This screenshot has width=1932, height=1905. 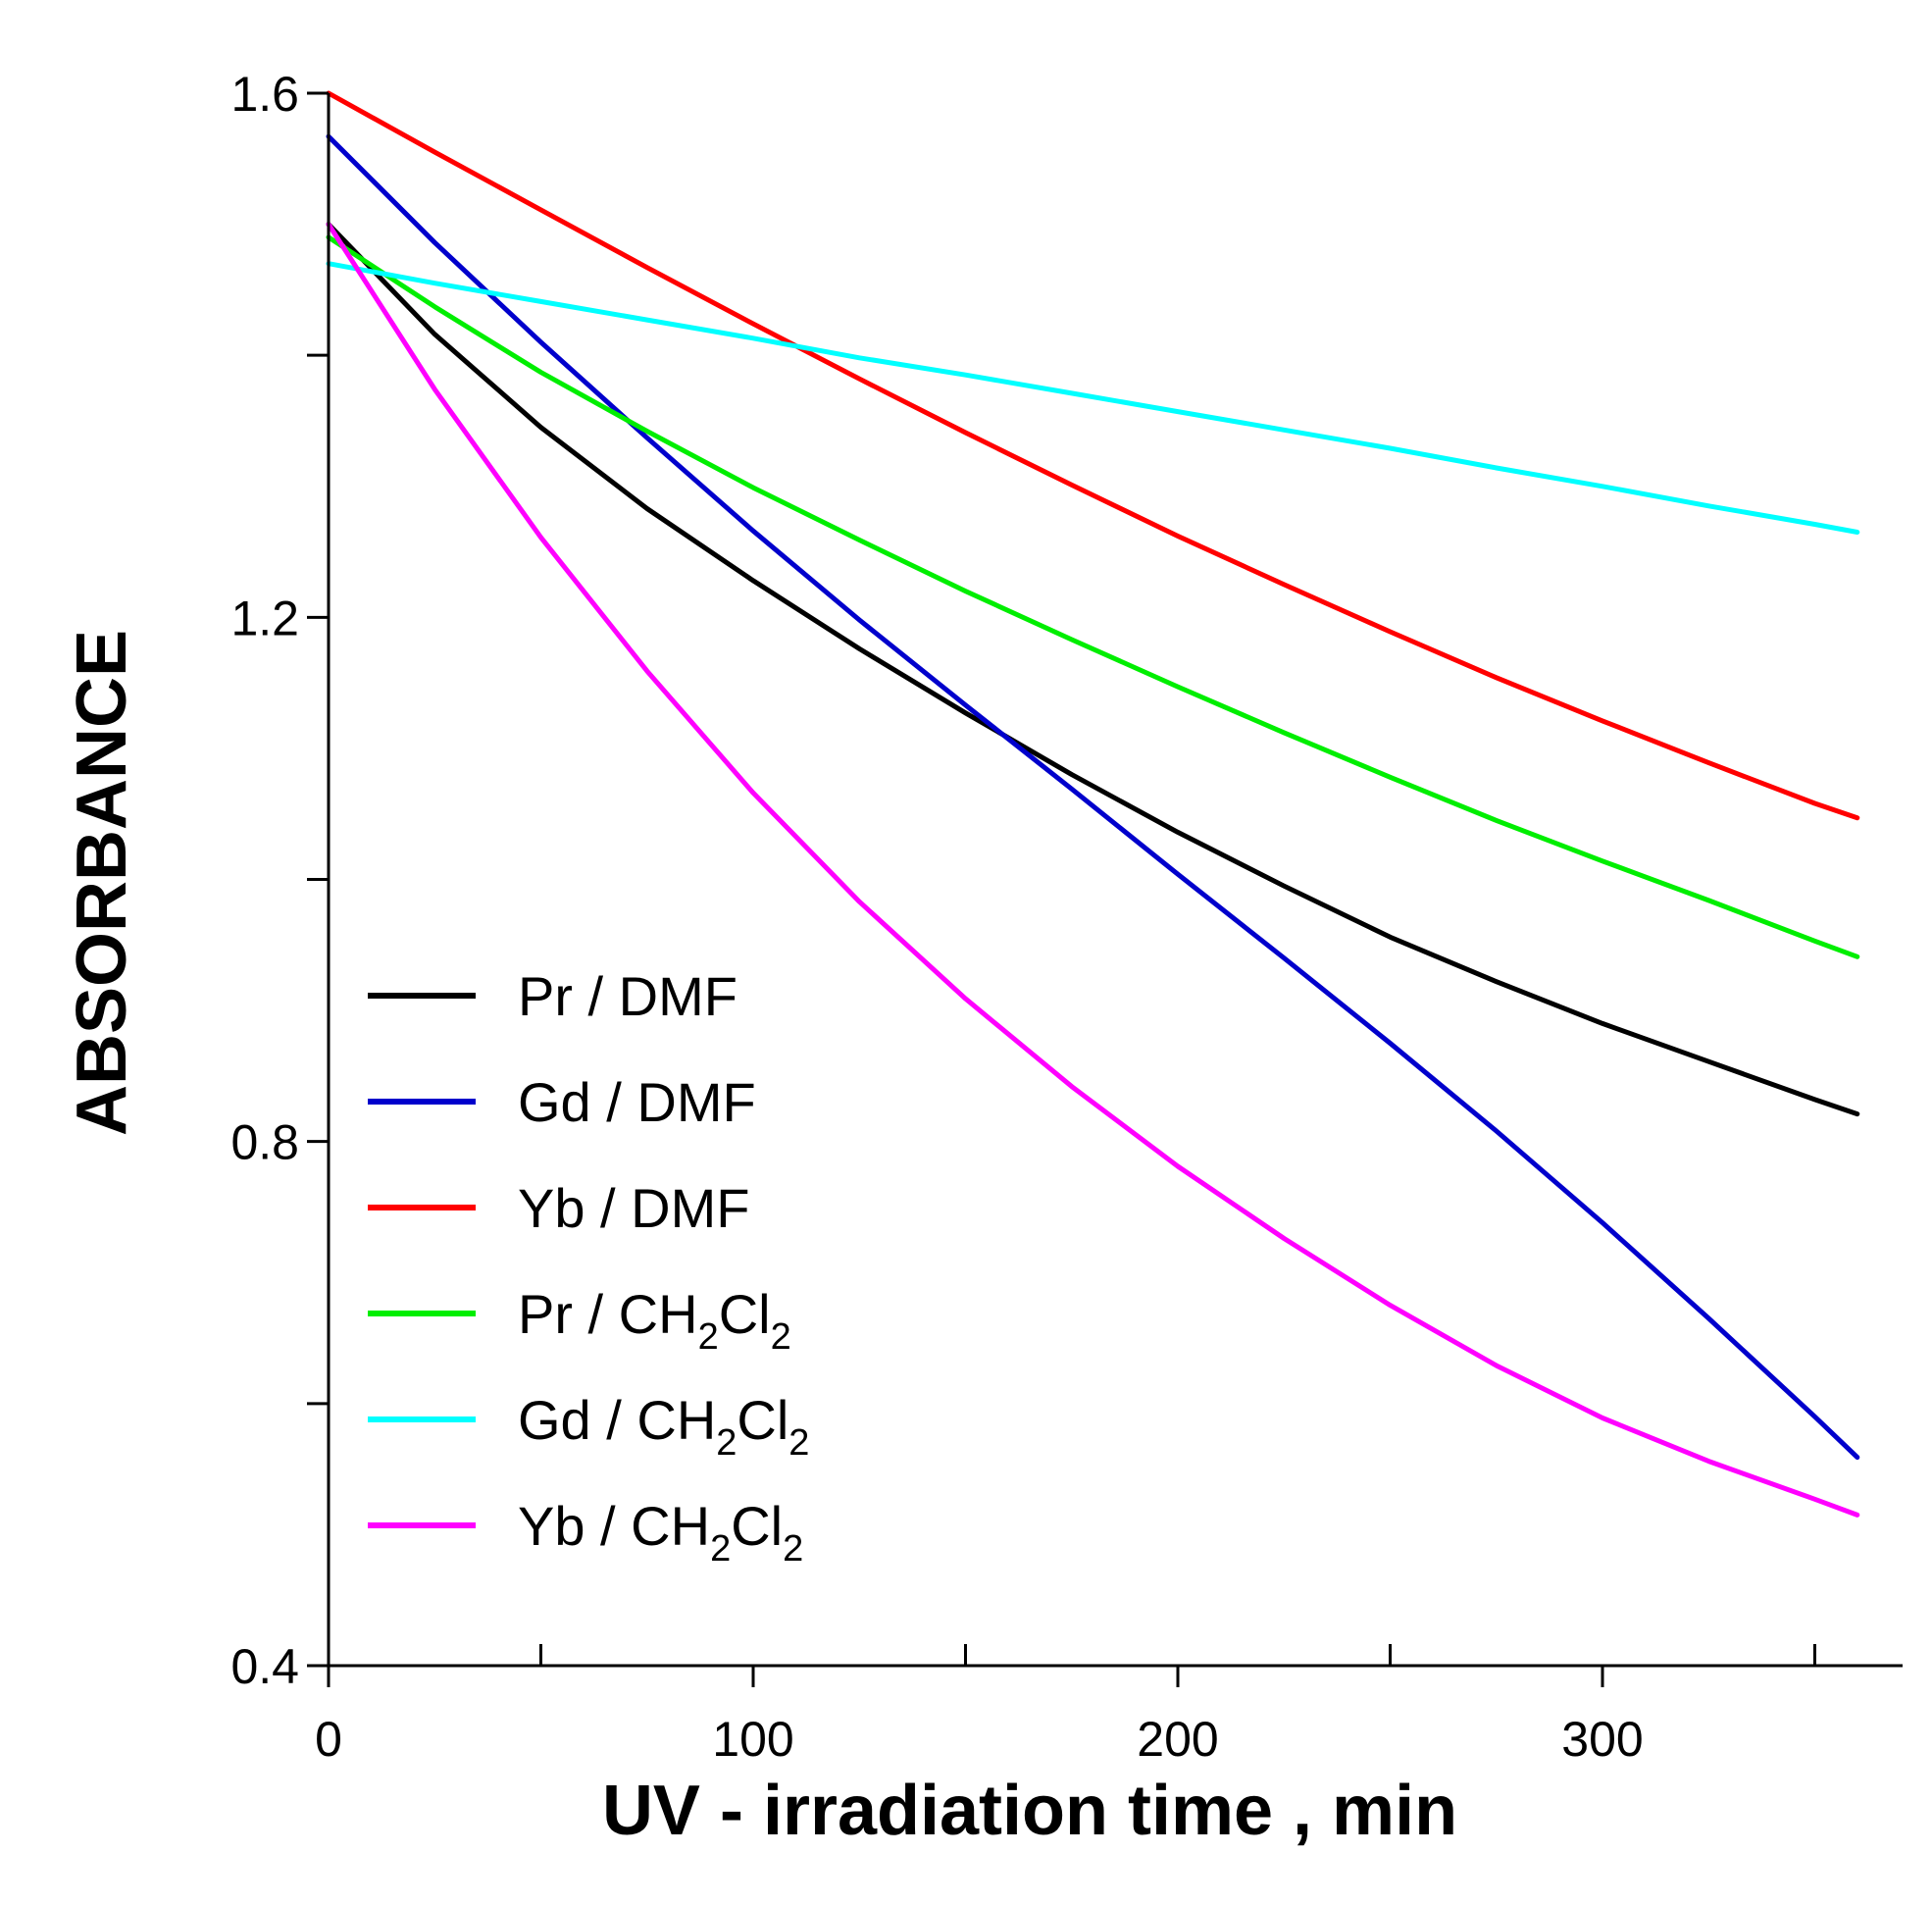 What do you see at coordinates (1602, 1739) in the screenshot?
I see `x-tick-label: 300` at bounding box center [1602, 1739].